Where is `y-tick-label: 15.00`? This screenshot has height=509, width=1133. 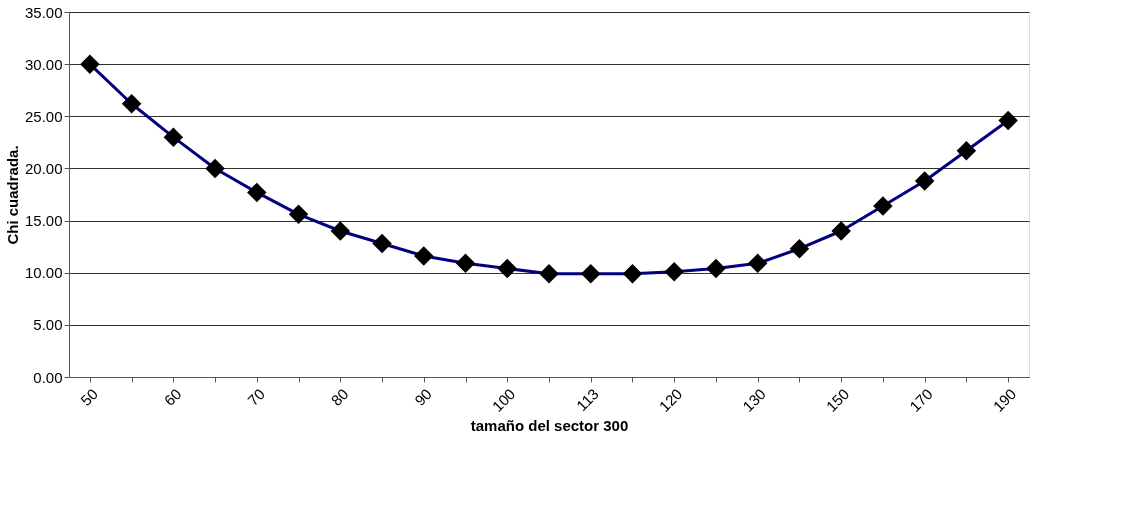 y-tick-label: 15.00 is located at coordinates (43, 221).